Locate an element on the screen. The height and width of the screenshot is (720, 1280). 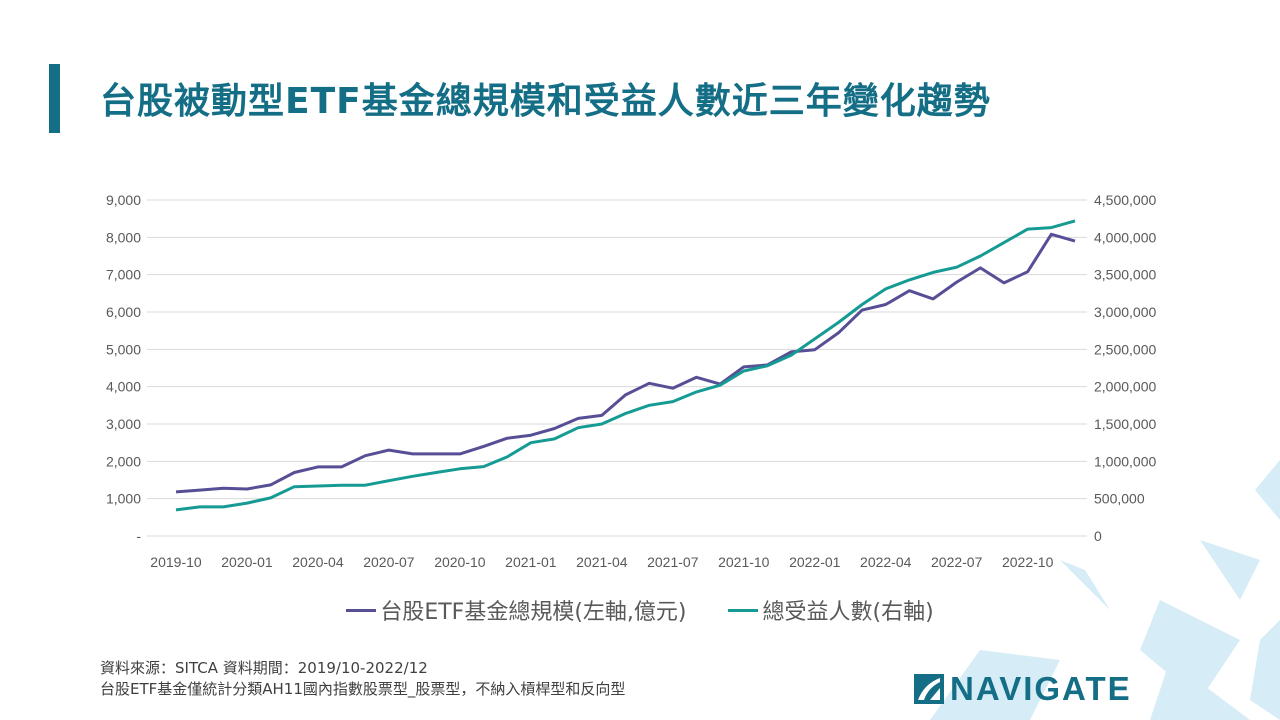
x-tick-label: 2021-07 is located at coordinates (673, 562).